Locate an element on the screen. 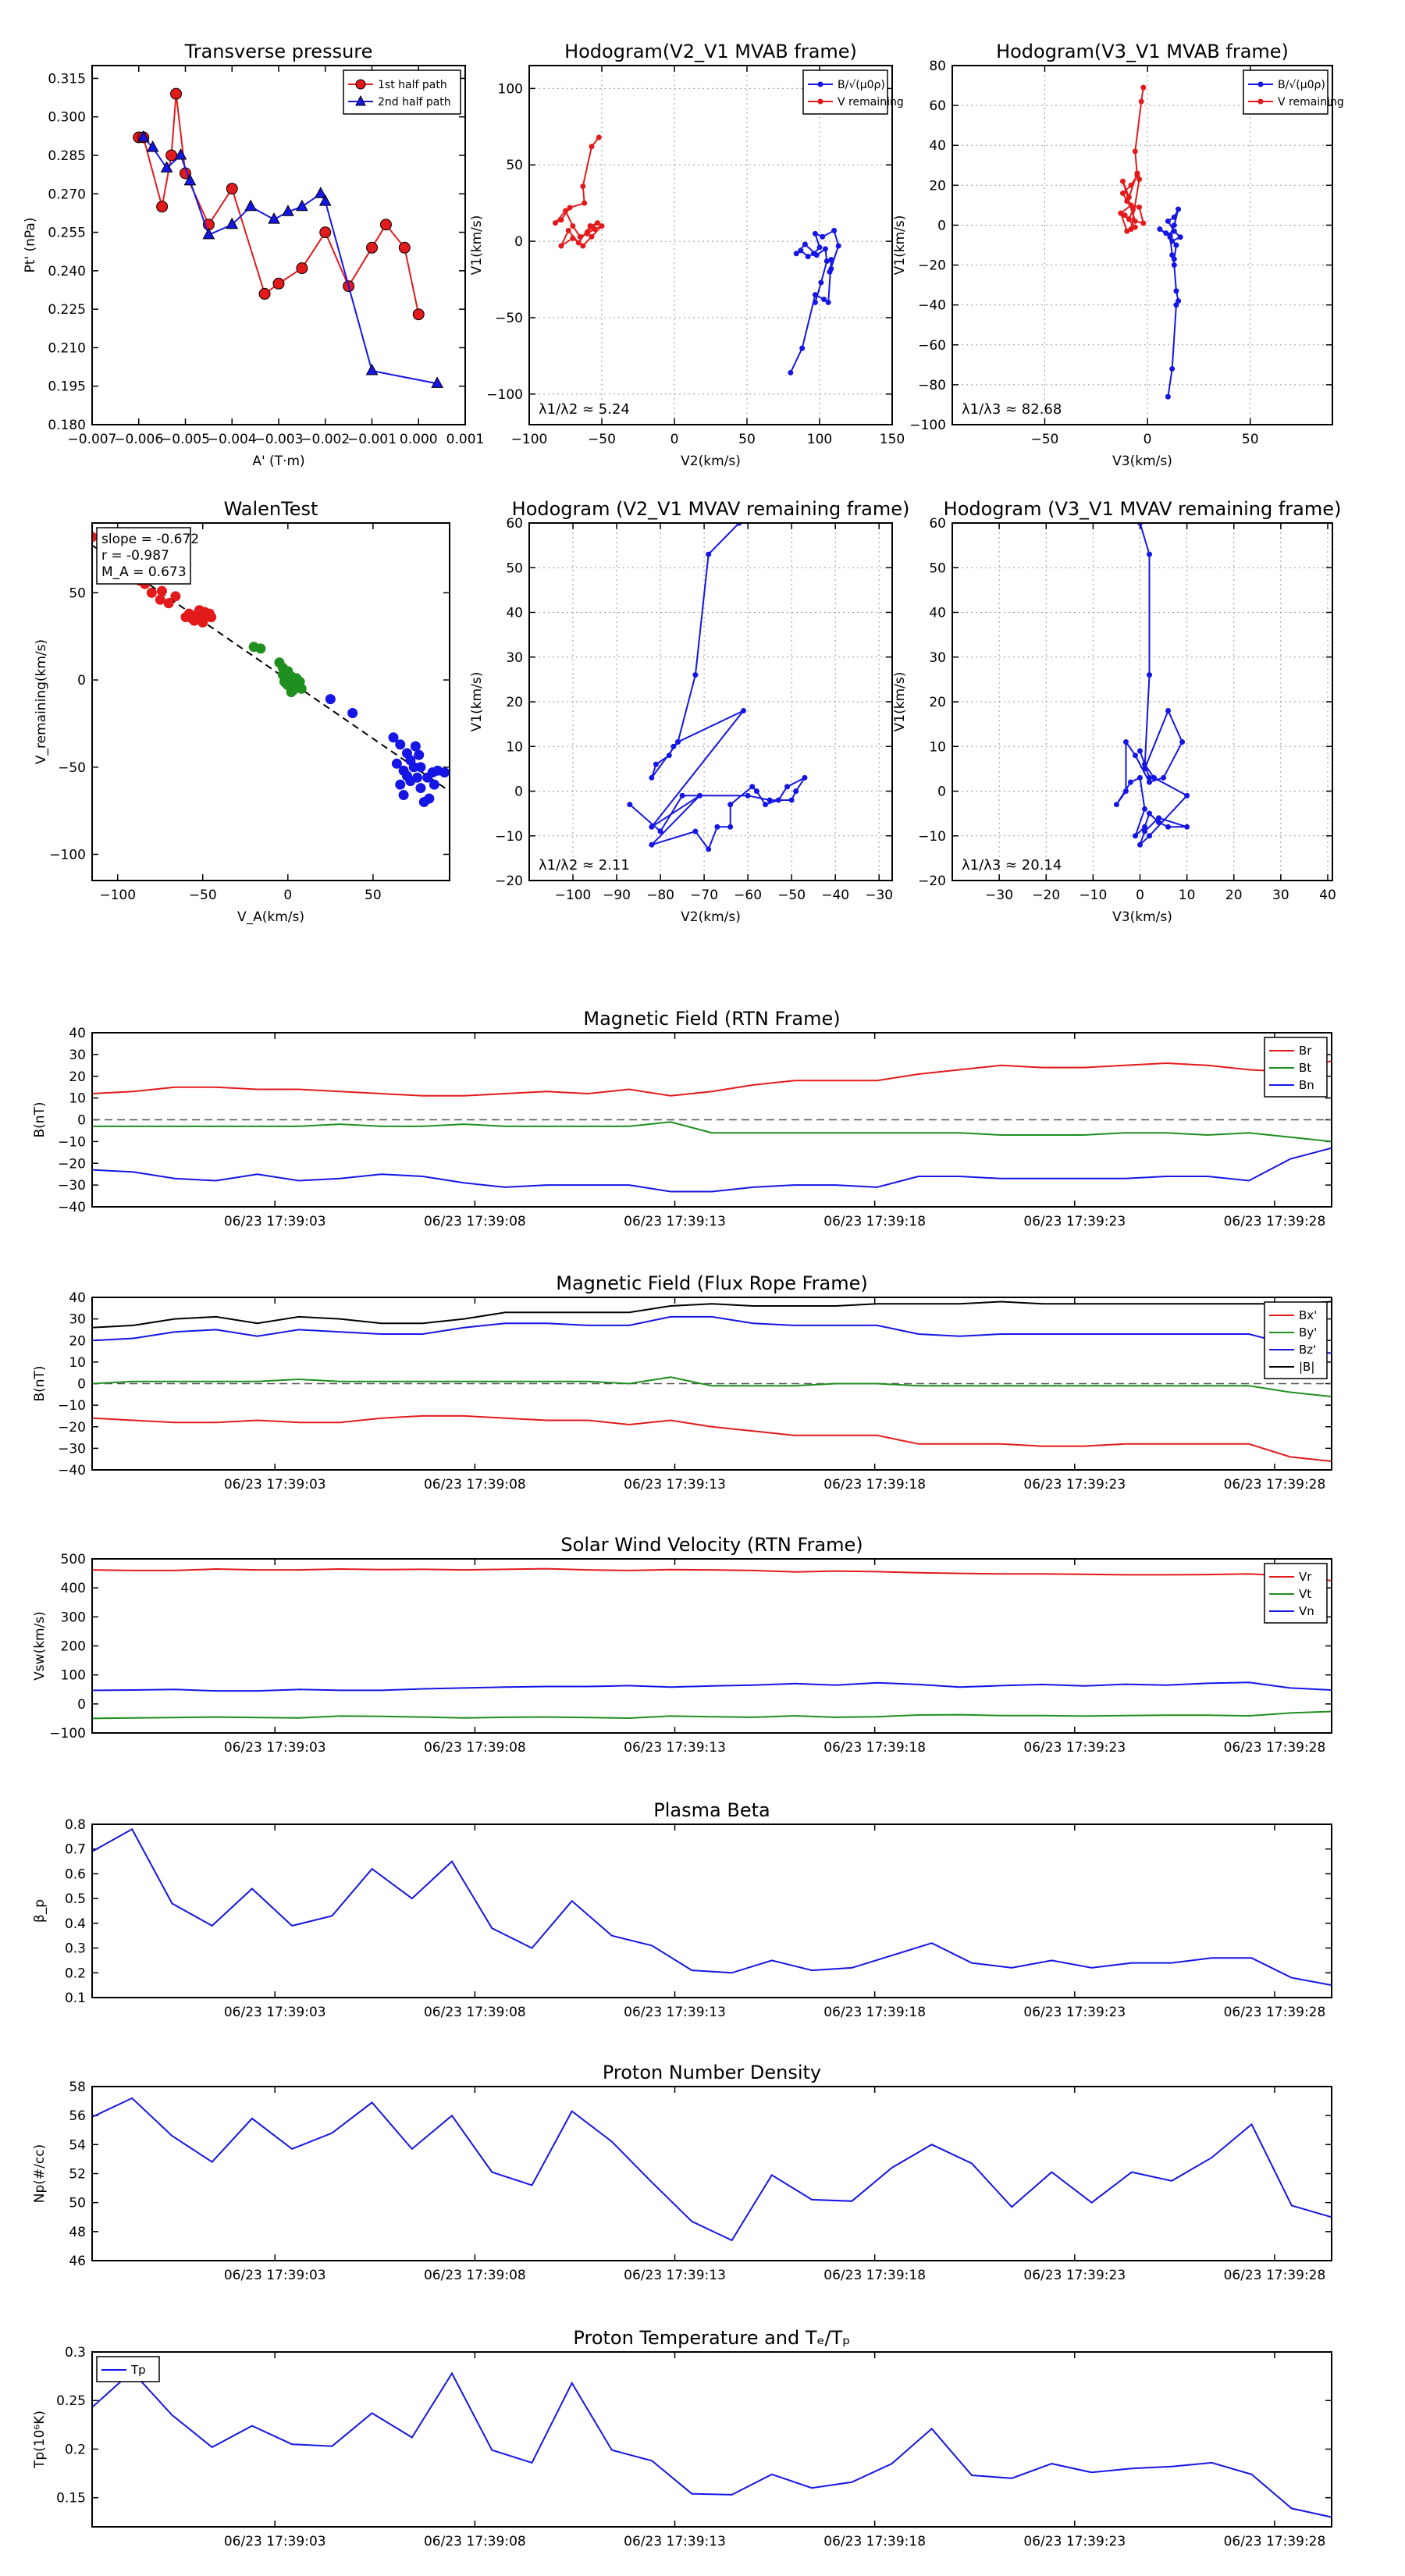  h2-ytick-label: 40 is located at coordinates (938, 146).